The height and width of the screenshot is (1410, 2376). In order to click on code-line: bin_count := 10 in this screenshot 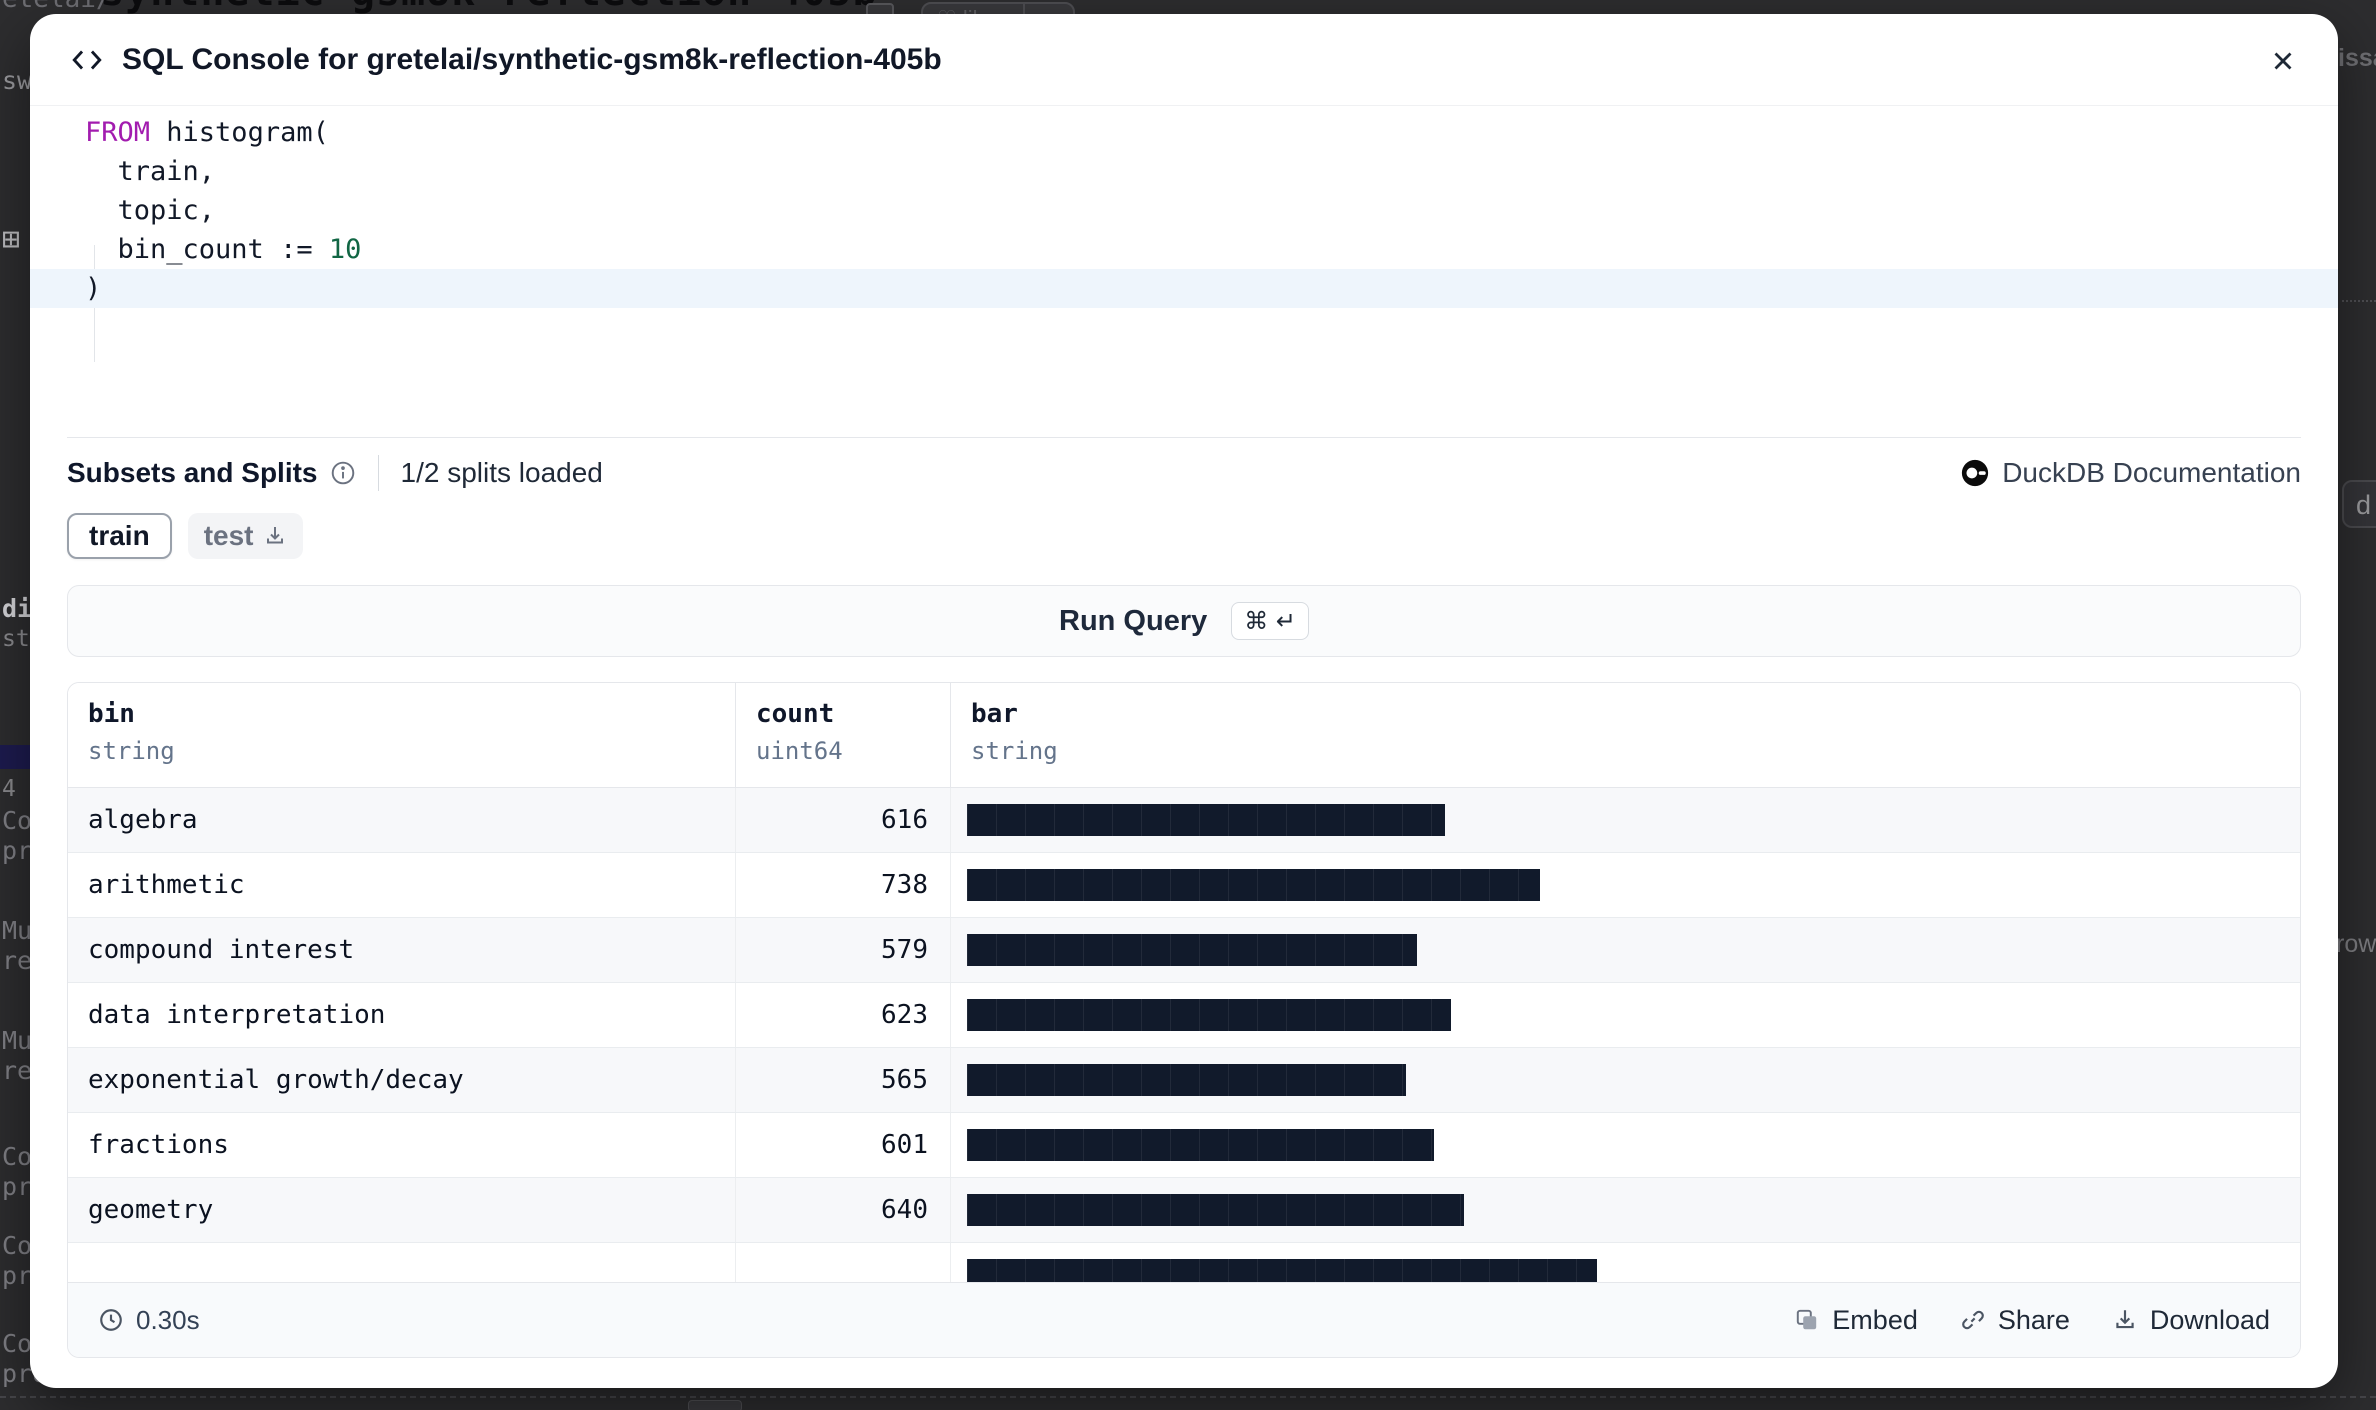, I will do `click(1184, 249)`.